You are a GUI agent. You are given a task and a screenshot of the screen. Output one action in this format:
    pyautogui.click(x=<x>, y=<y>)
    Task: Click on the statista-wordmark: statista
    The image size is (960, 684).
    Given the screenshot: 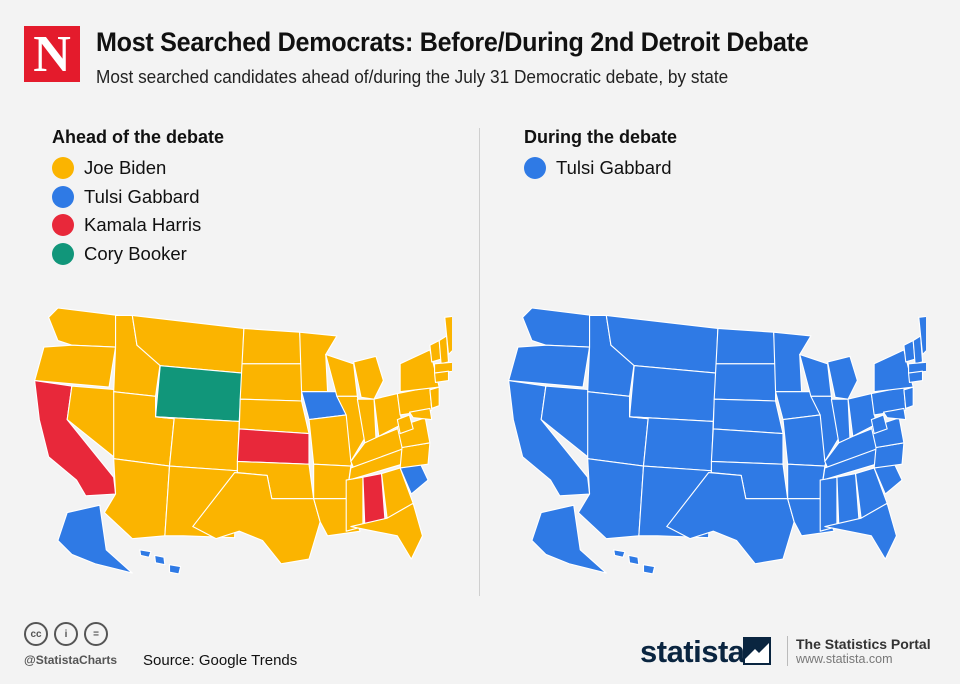 What is the action you would take?
    pyautogui.click(x=692, y=651)
    